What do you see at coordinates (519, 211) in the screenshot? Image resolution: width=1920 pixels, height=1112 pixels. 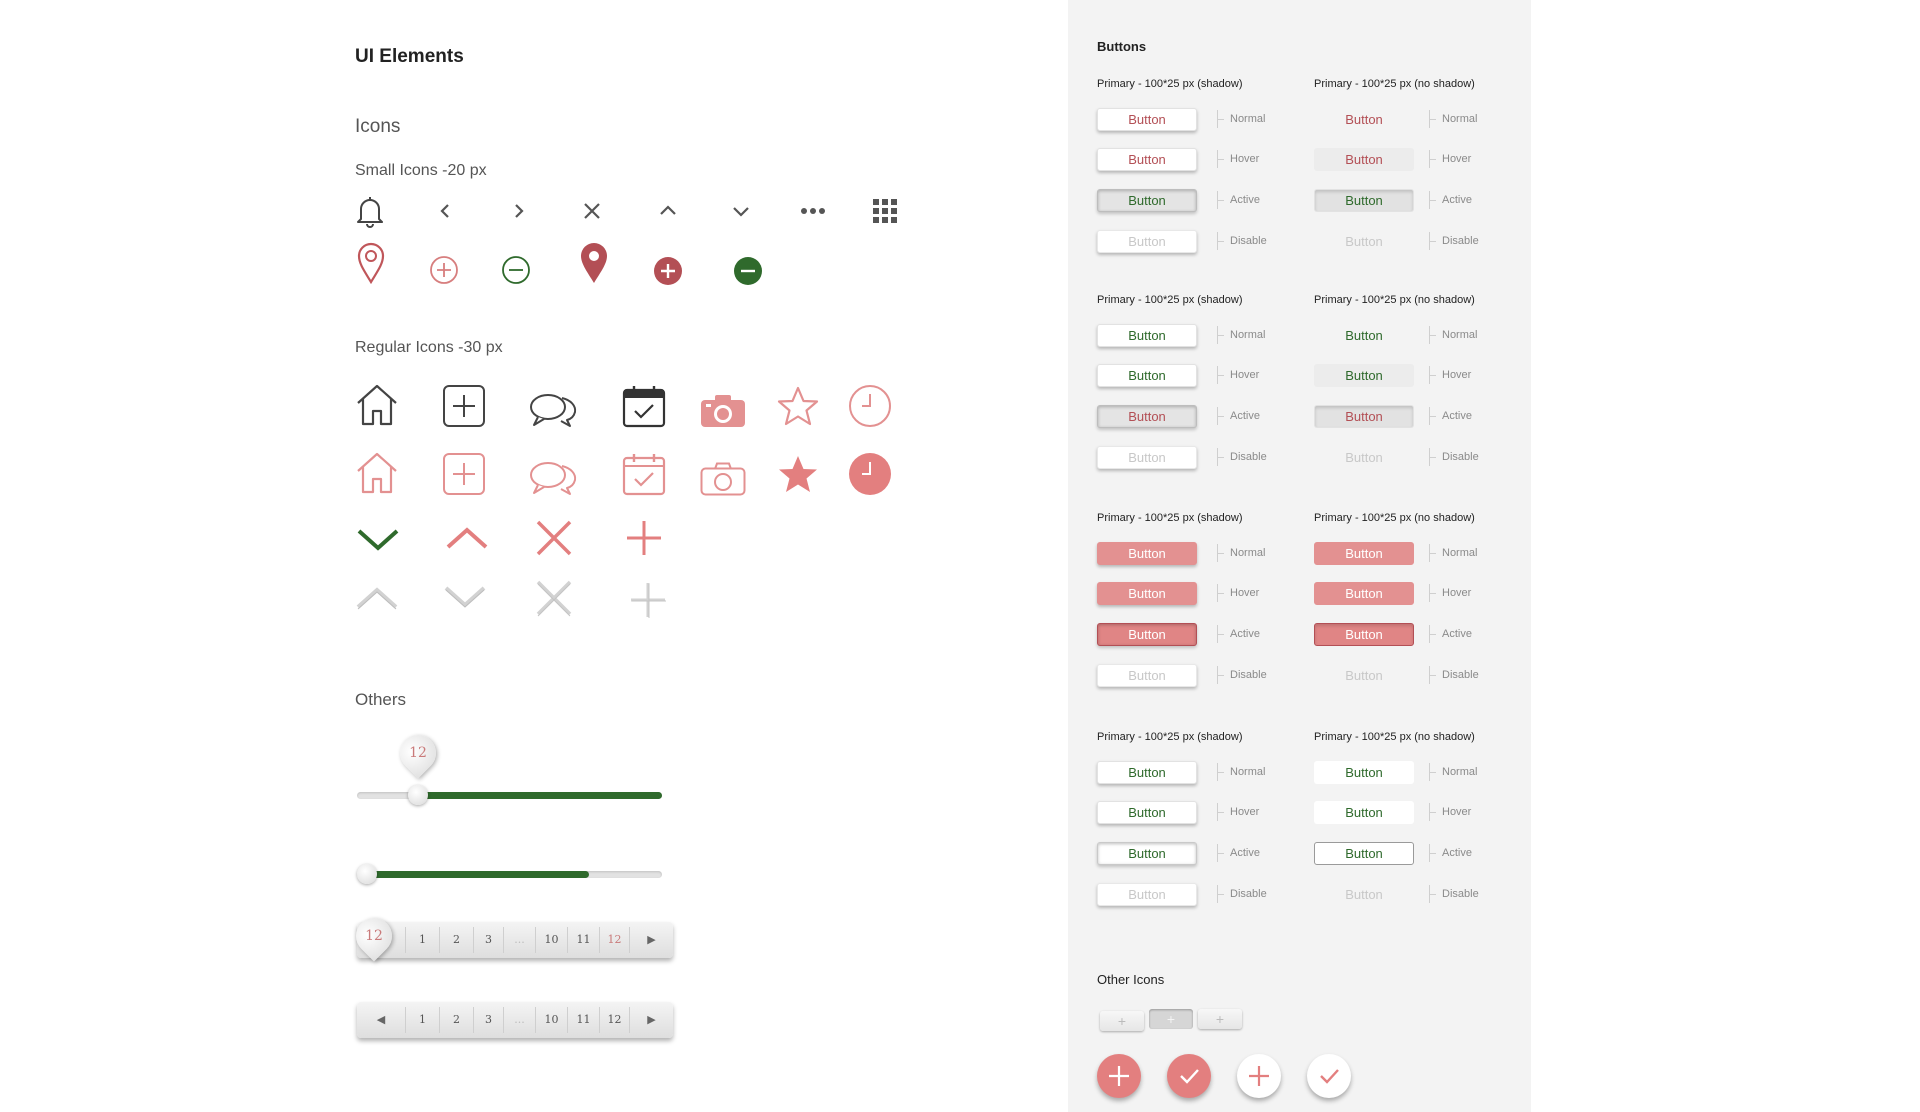 I see `chevron-right-icon` at bounding box center [519, 211].